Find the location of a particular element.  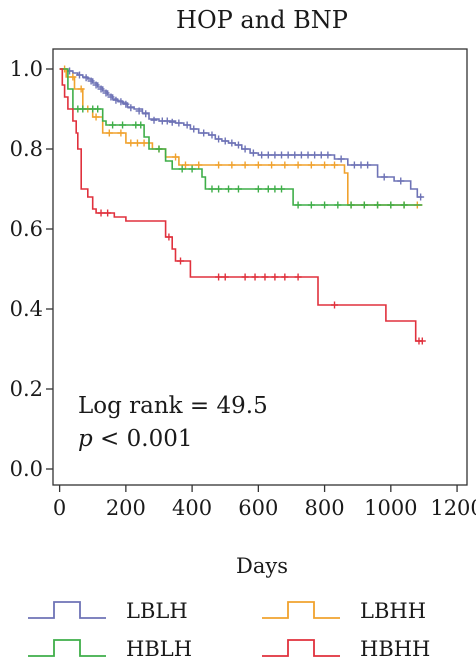

p-value: < 0.001 is located at coordinates (143, 439).